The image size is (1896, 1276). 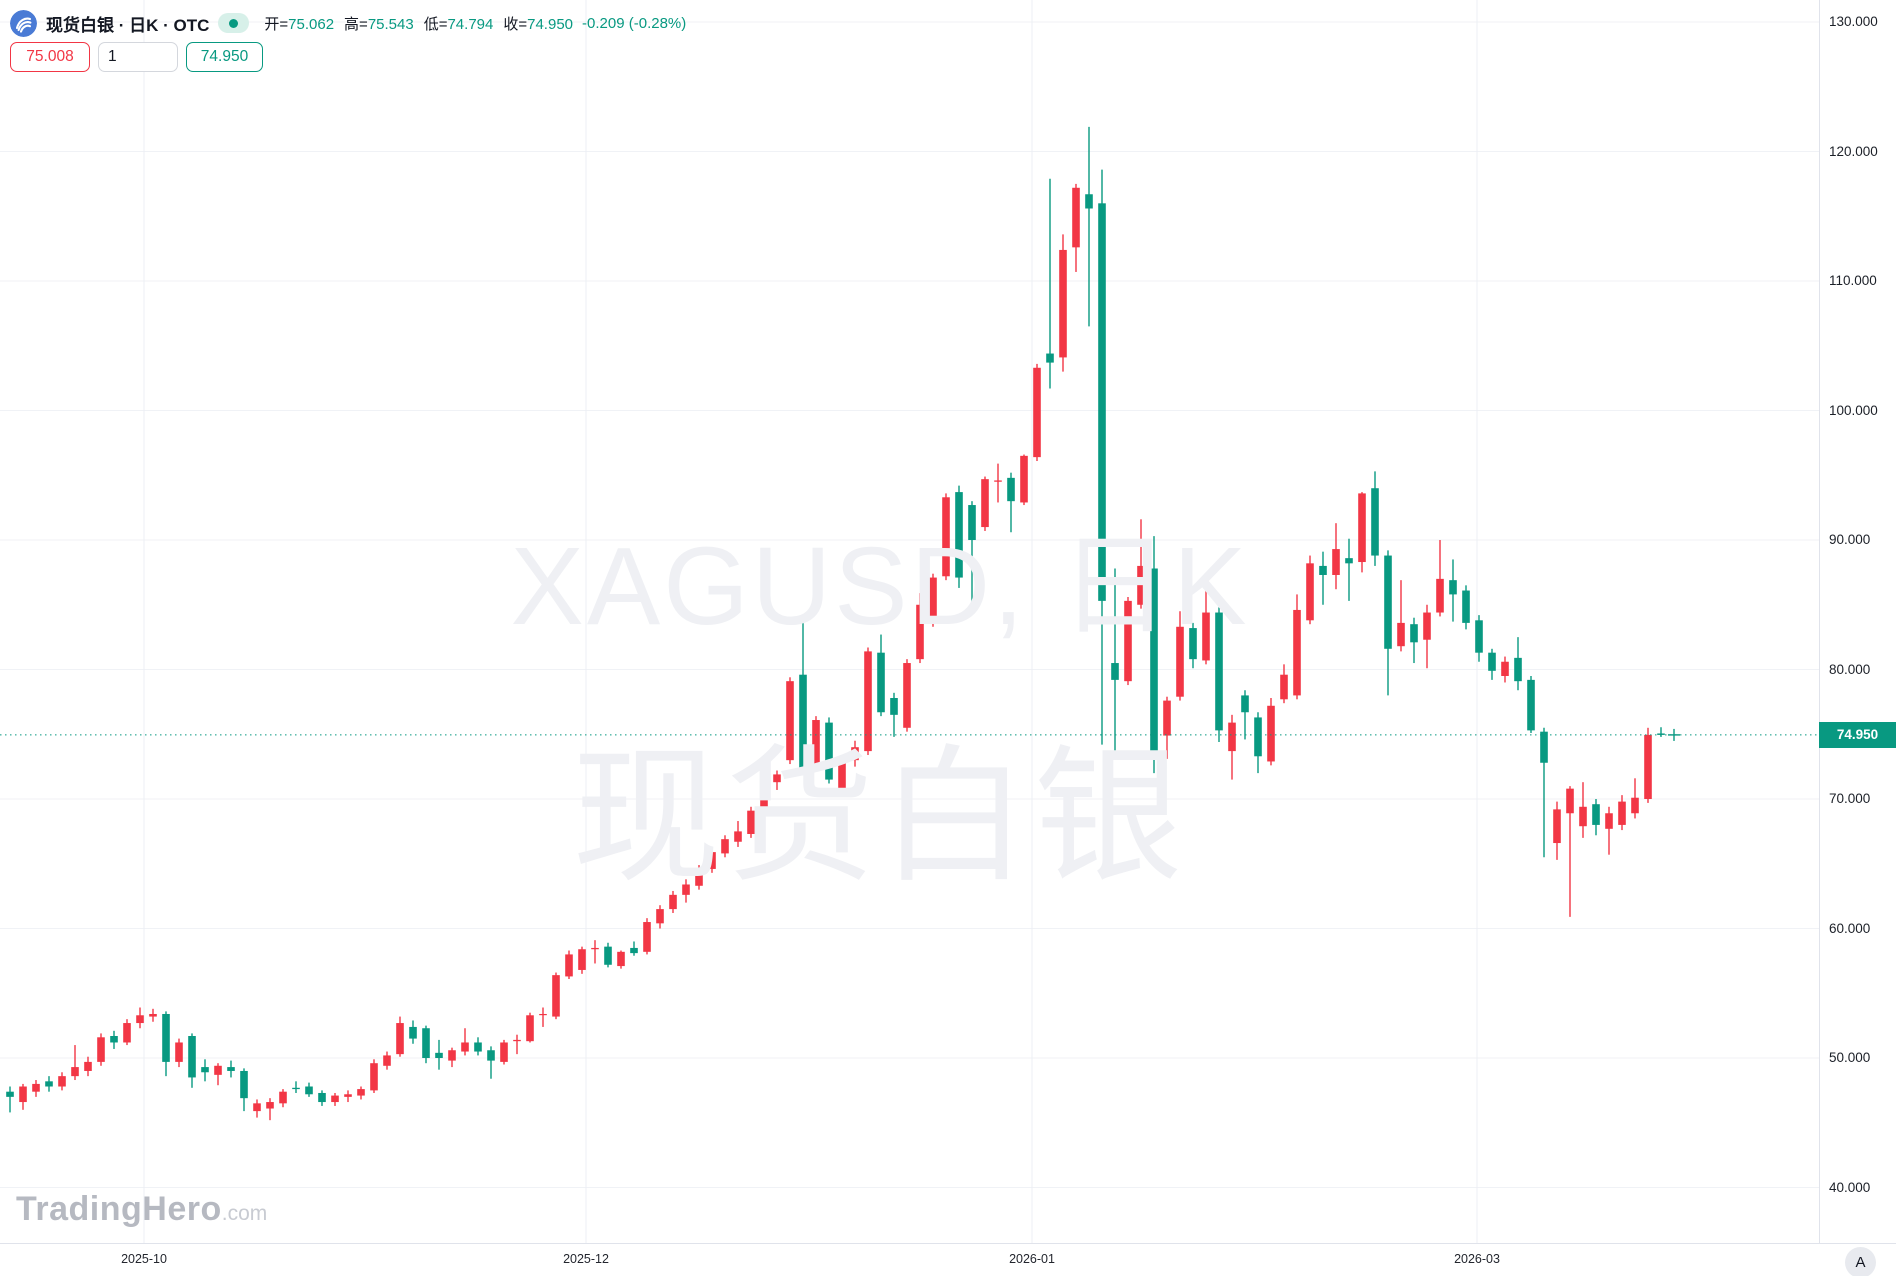 I want to click on price-tick-label: 90.000, so click(x=1850, y=539).